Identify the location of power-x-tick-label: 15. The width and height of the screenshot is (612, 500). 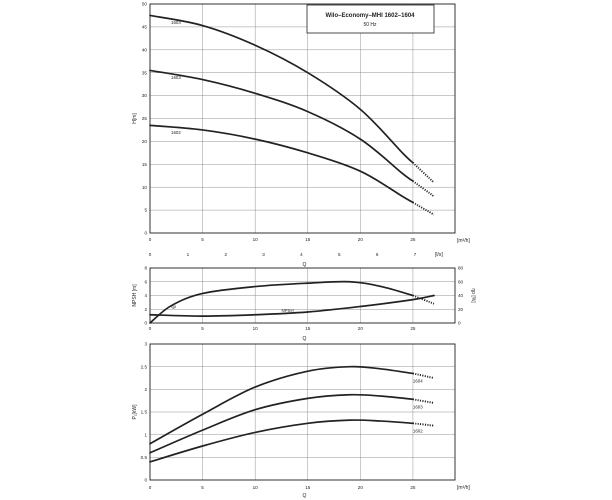
(308, 487).